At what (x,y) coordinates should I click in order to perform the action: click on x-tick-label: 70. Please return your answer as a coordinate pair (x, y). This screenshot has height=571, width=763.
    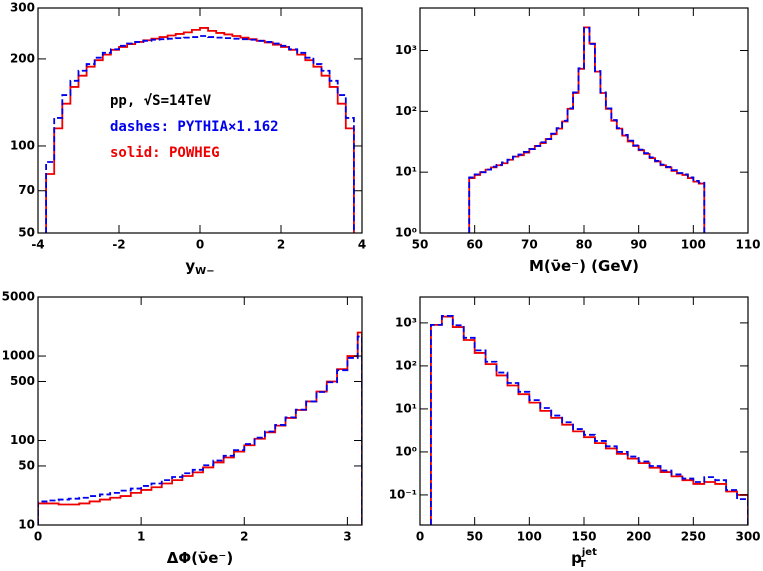
    Looking at the image, I should click on (529, 245).